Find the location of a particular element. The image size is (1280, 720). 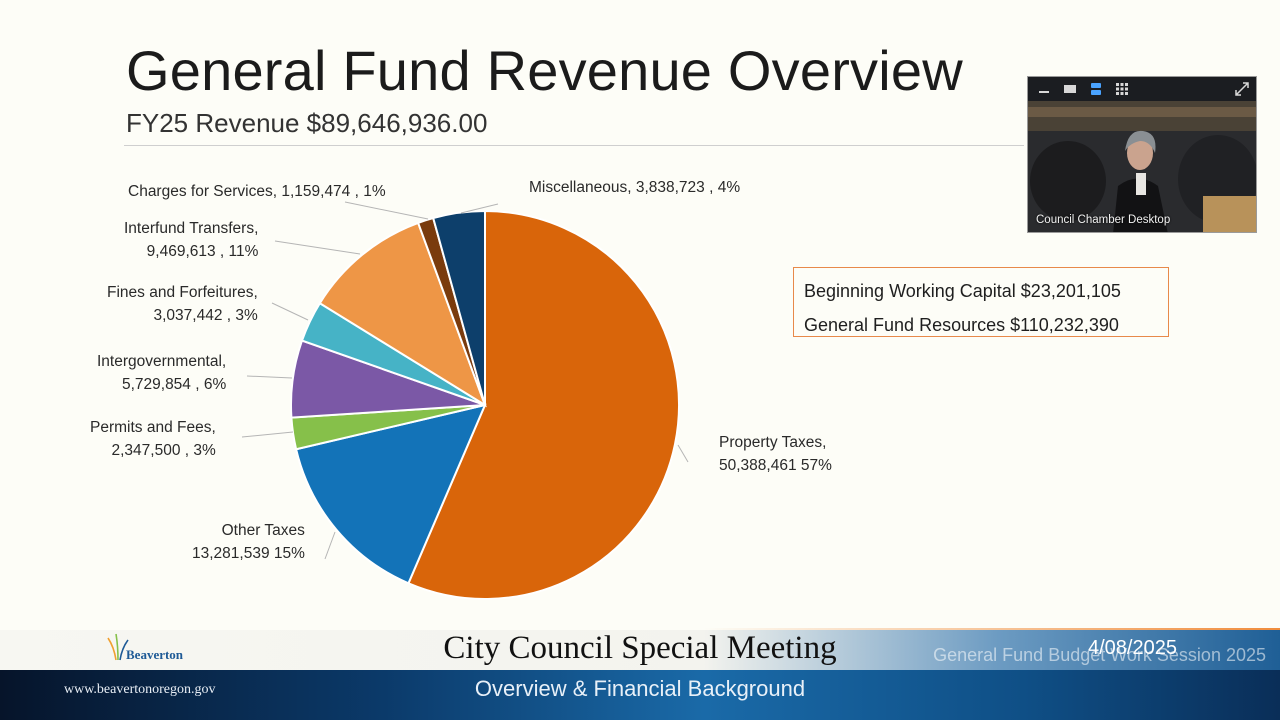

logo-text: Beaverton is located at coordinates (155, 654).